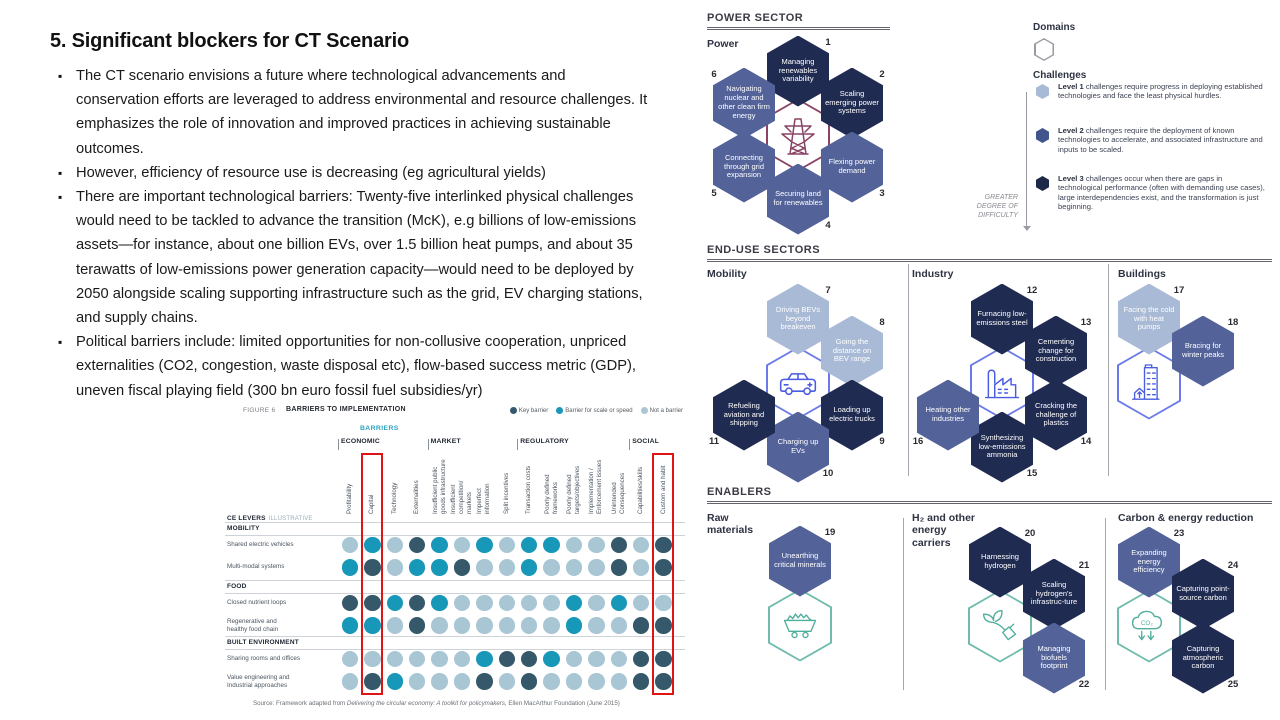  Describe the element at coordinates (852, 414) in the screenshot. I see `challenge-hex-label: Loading up electric trucks` at that location.